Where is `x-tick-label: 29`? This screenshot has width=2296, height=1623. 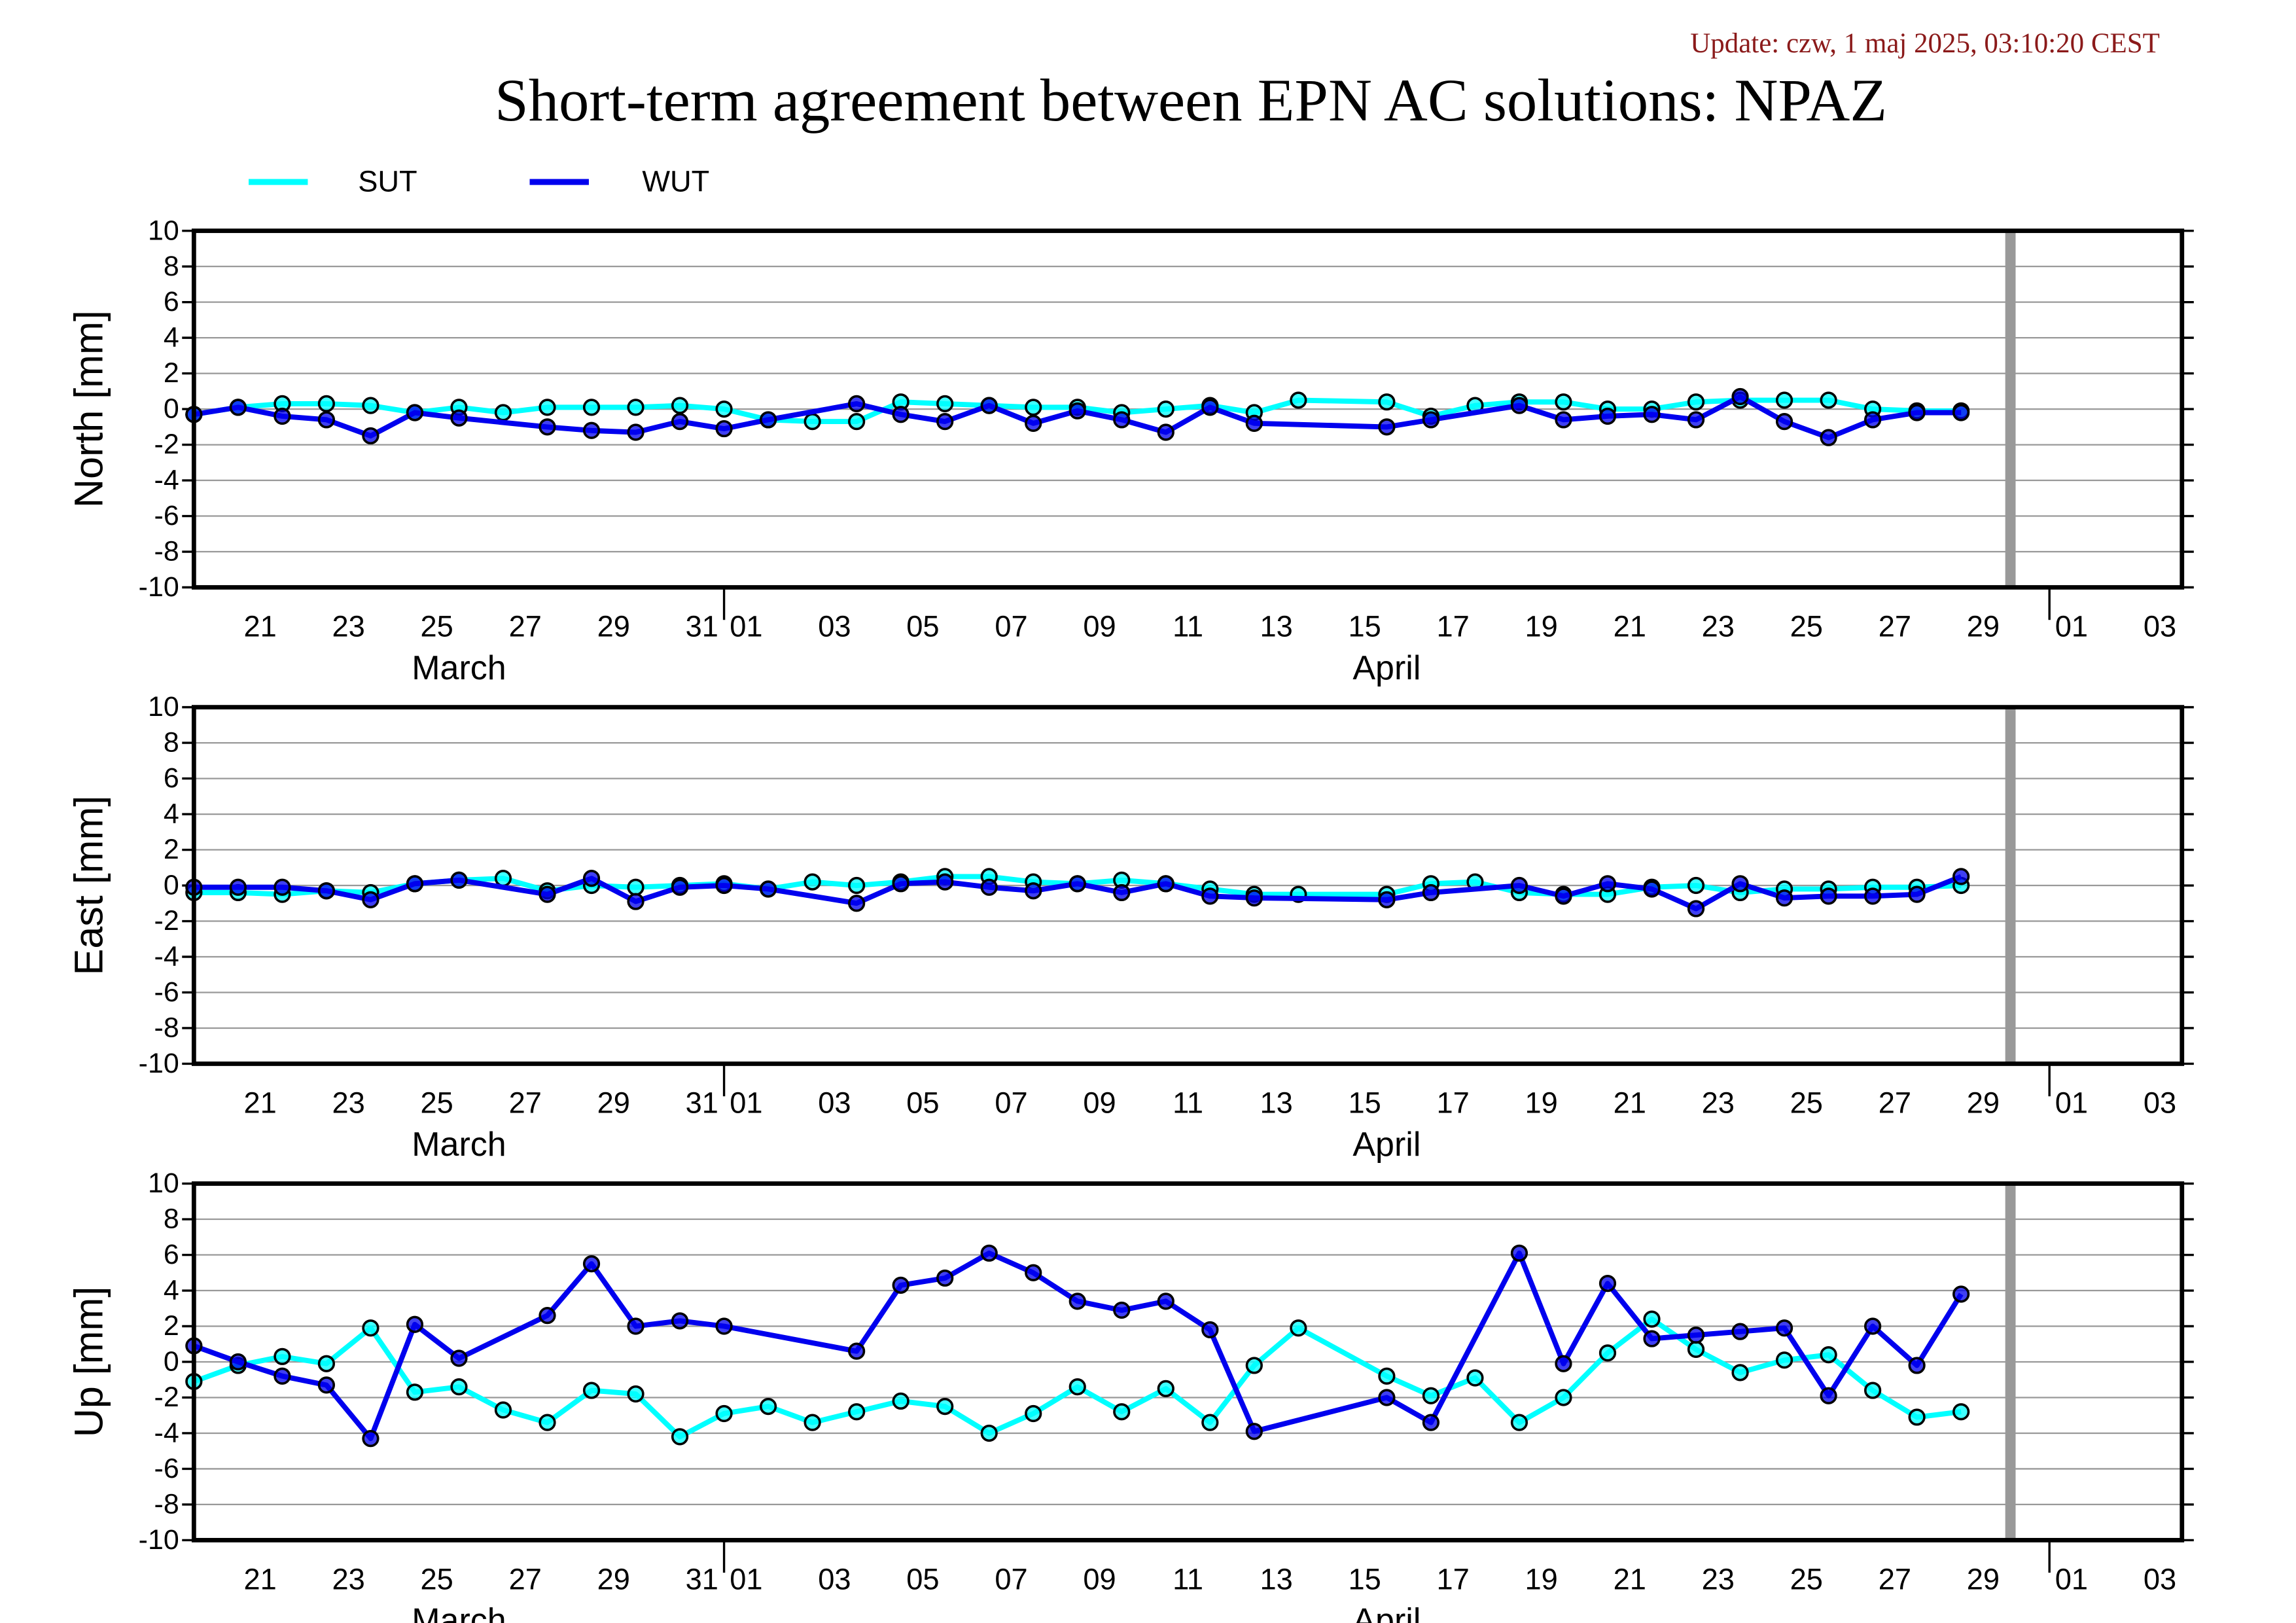
x-tick-label: 29 is located at coordinates (614, 626).